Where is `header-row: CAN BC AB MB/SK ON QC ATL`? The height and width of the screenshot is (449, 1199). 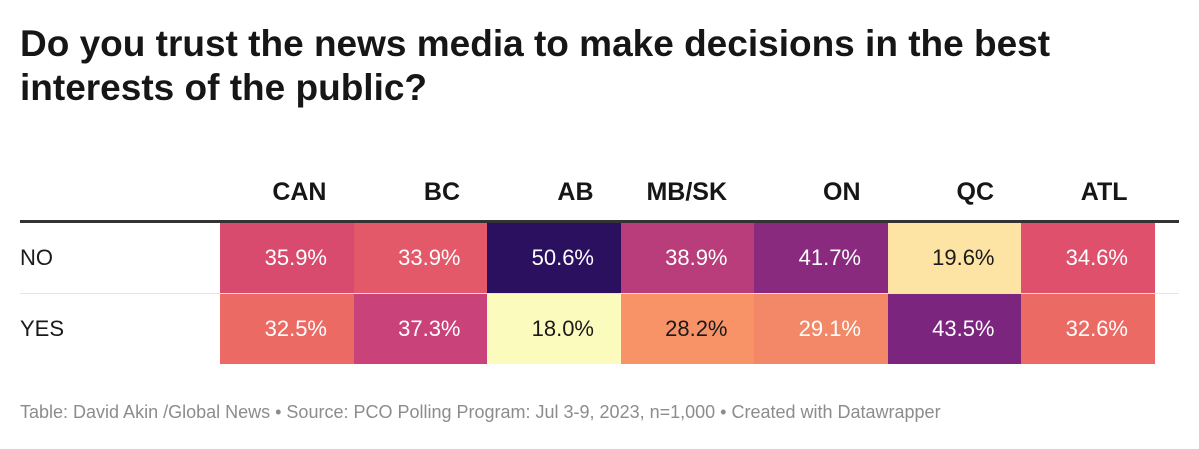
header-row: CAN BC AB MB/SK ON QC ATL is located at coordinates (599, 195).